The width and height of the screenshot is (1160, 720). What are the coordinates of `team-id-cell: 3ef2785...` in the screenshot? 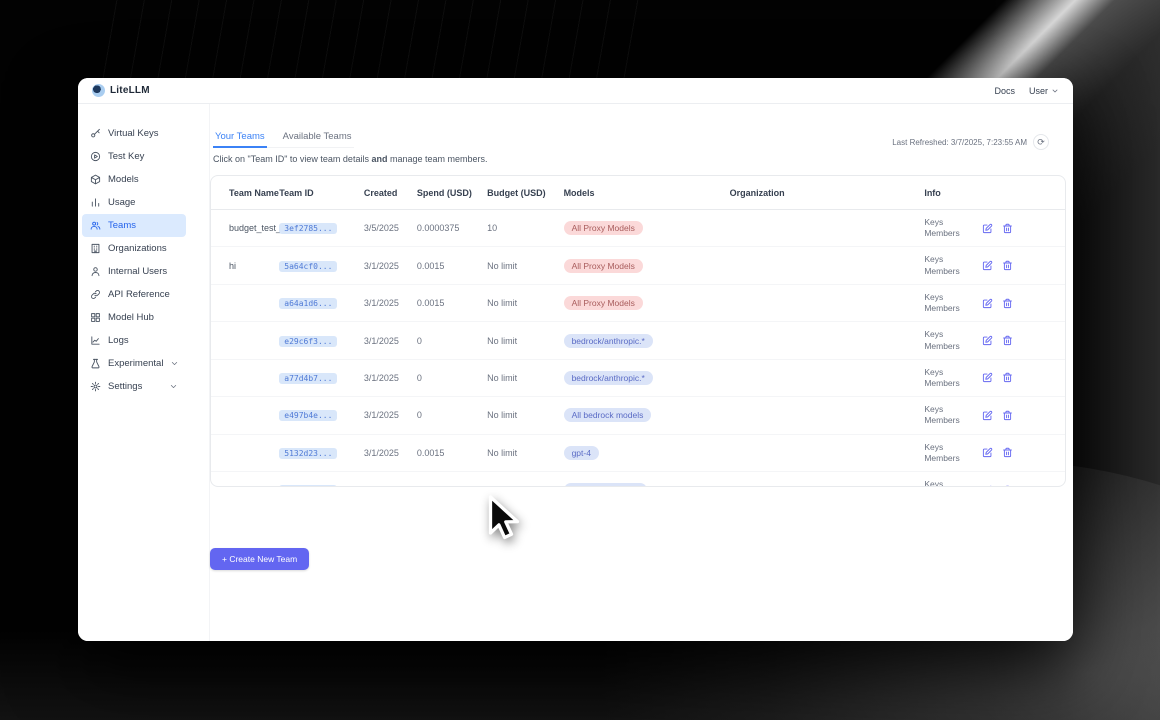 It's located at (321, 228).